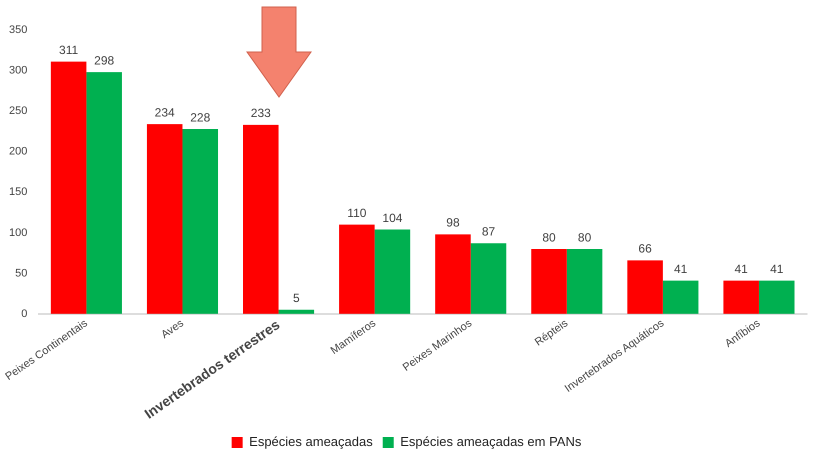 The height and width of the screenshot is (459, 813). What do you see at coordinates (489, 231) in the screenshot?
I see `data-label: 87` at bounding box center [489, 231].